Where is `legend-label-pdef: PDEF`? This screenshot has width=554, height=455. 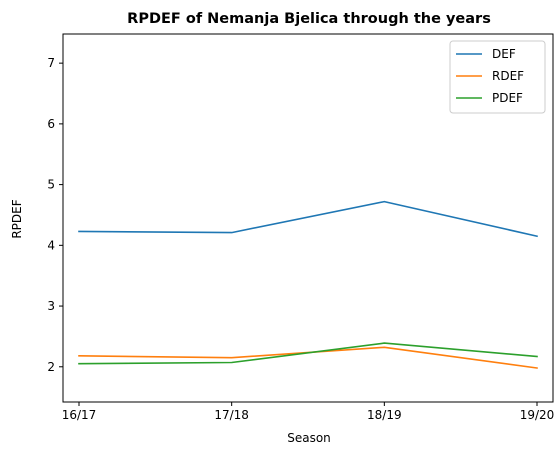
legend-label-pdef: PDEF is located at coordinates (507, 98).